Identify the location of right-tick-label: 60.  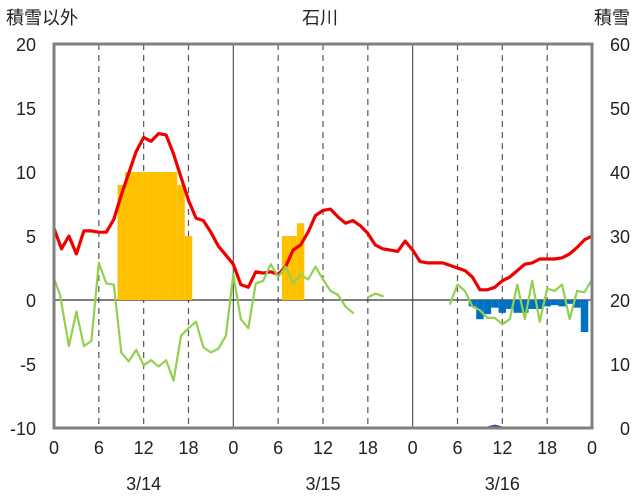
(620, 45).